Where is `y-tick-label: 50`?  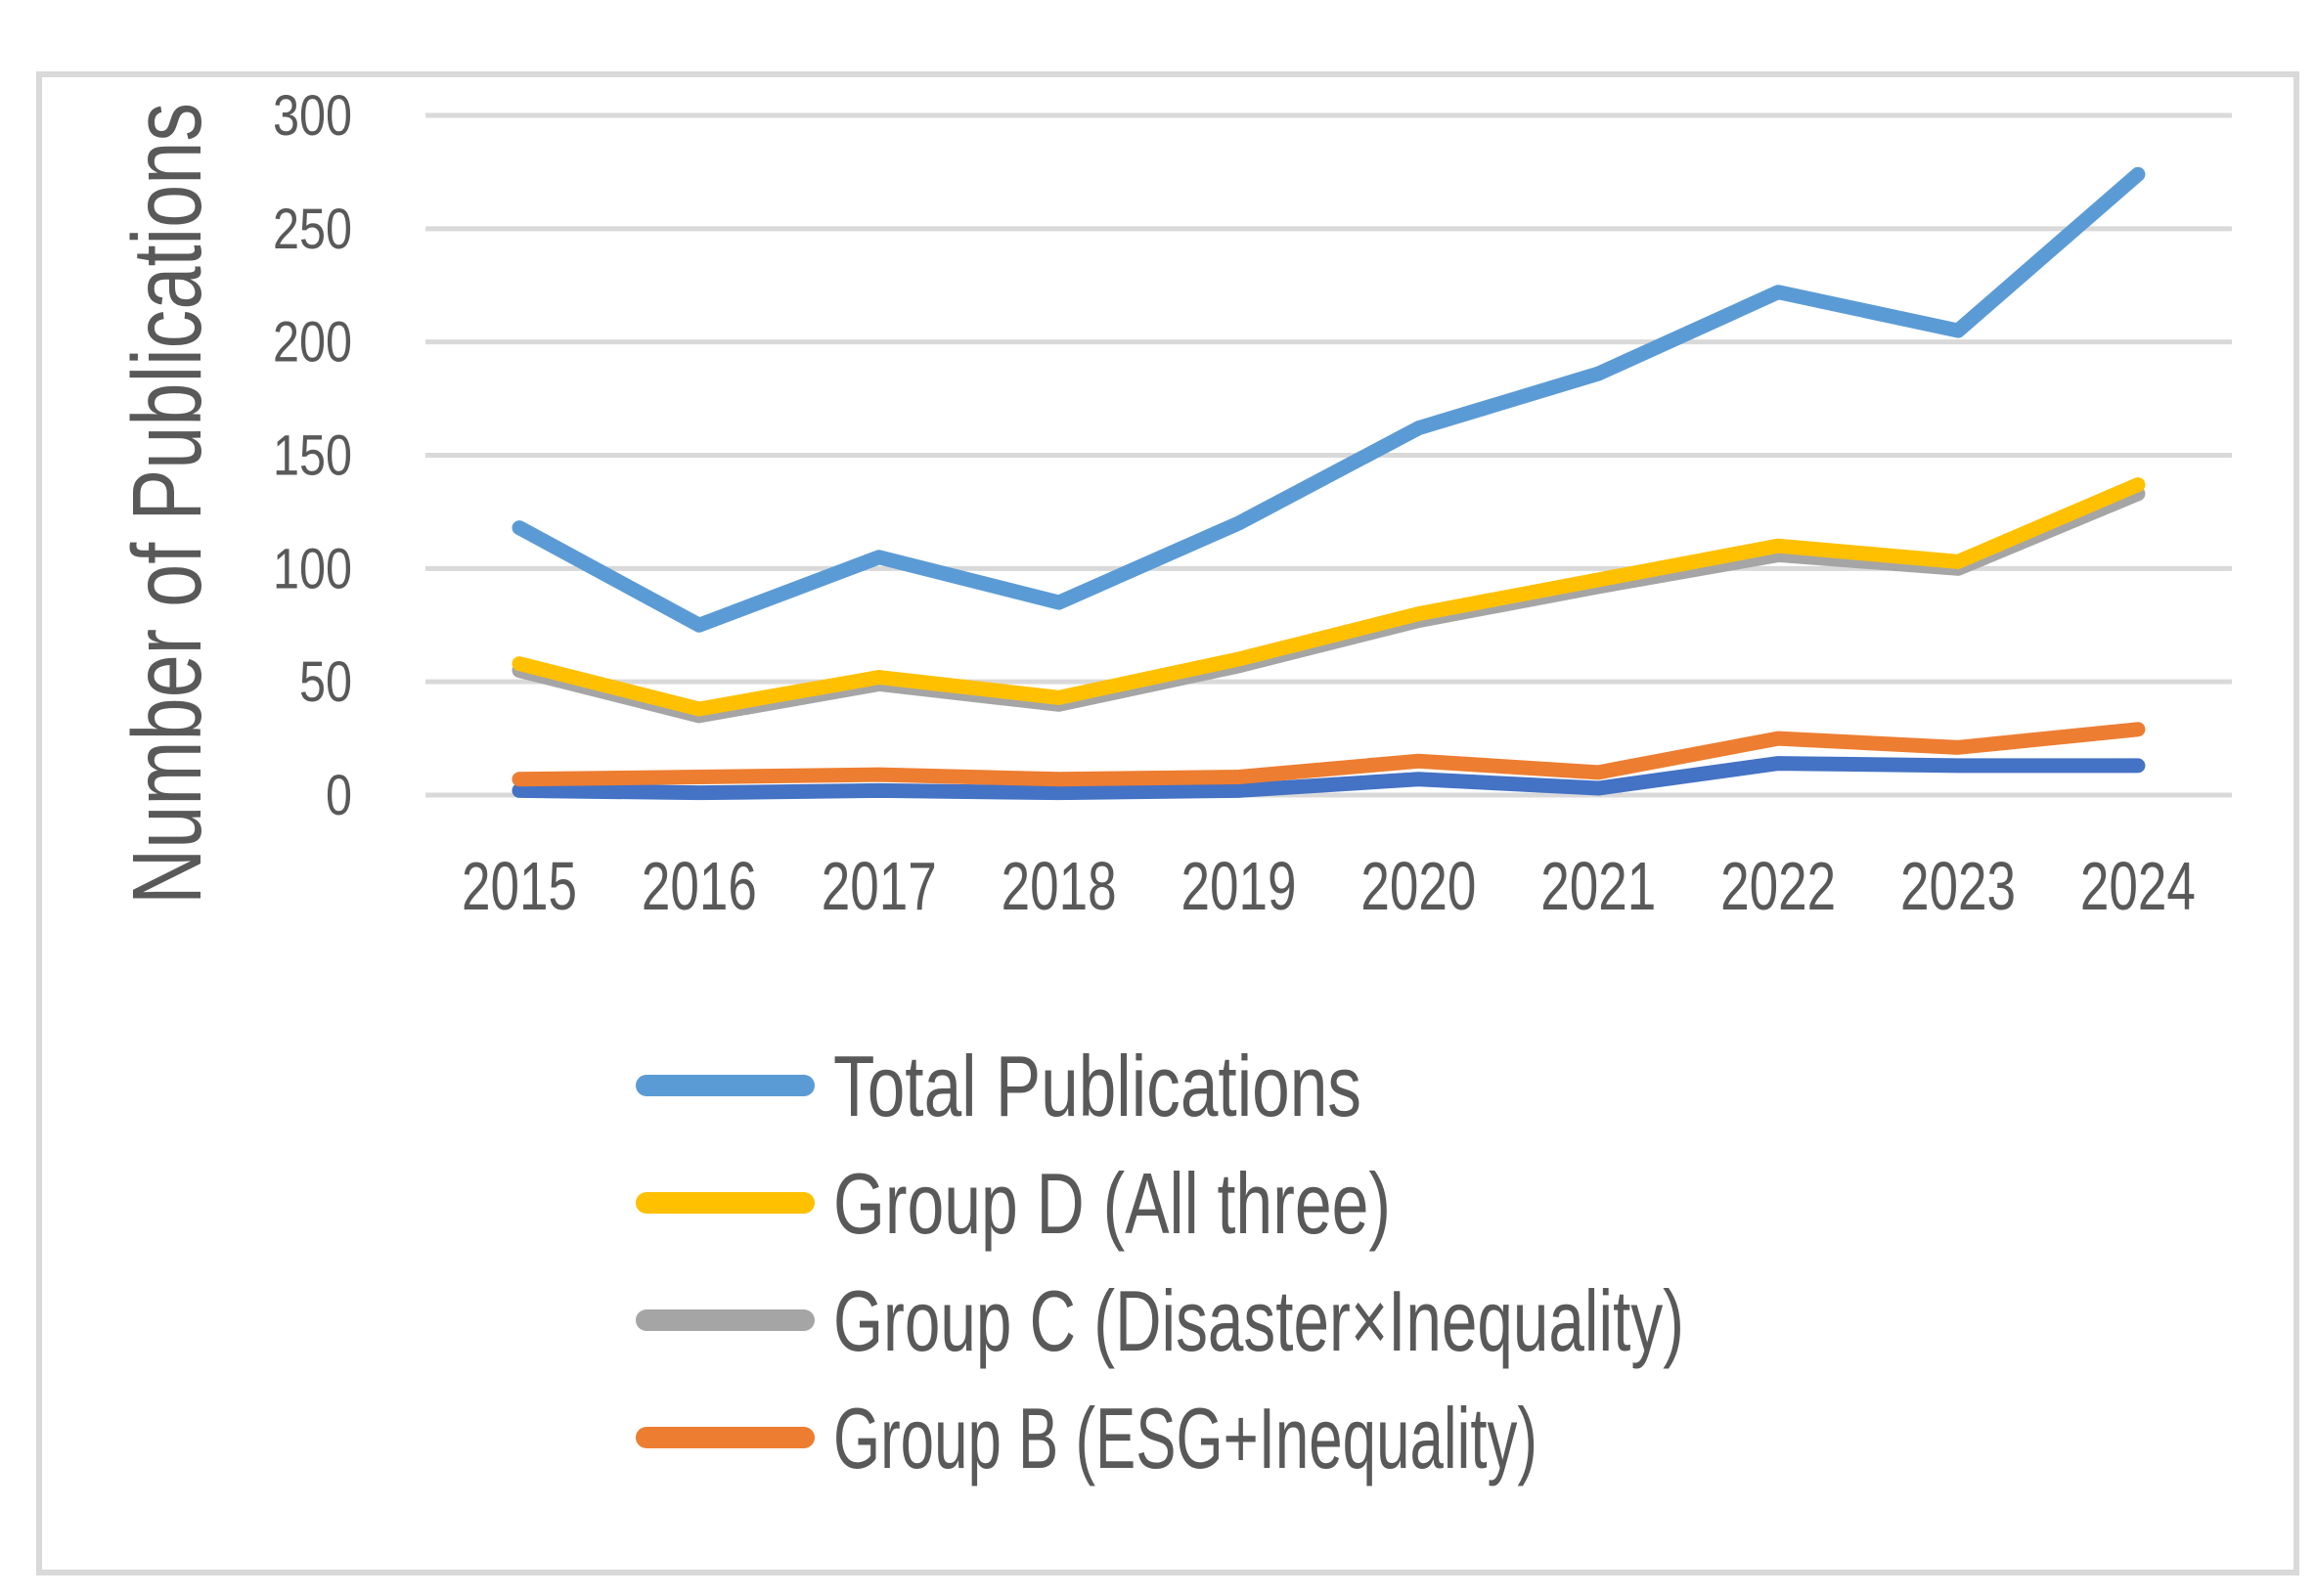
y-tick-label: 50 is located at coordinates (325, 682).